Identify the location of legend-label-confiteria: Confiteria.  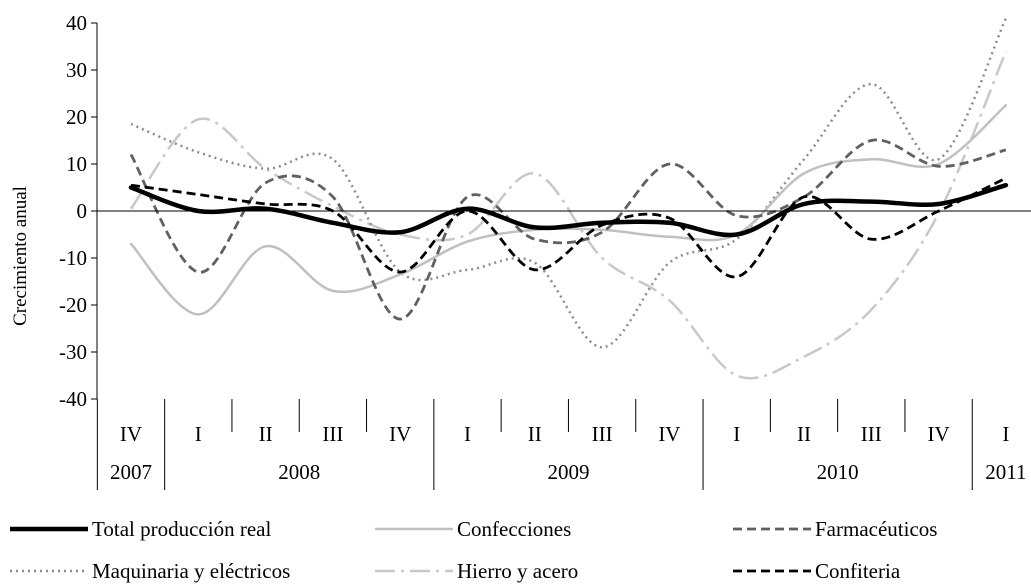
(858, 571).